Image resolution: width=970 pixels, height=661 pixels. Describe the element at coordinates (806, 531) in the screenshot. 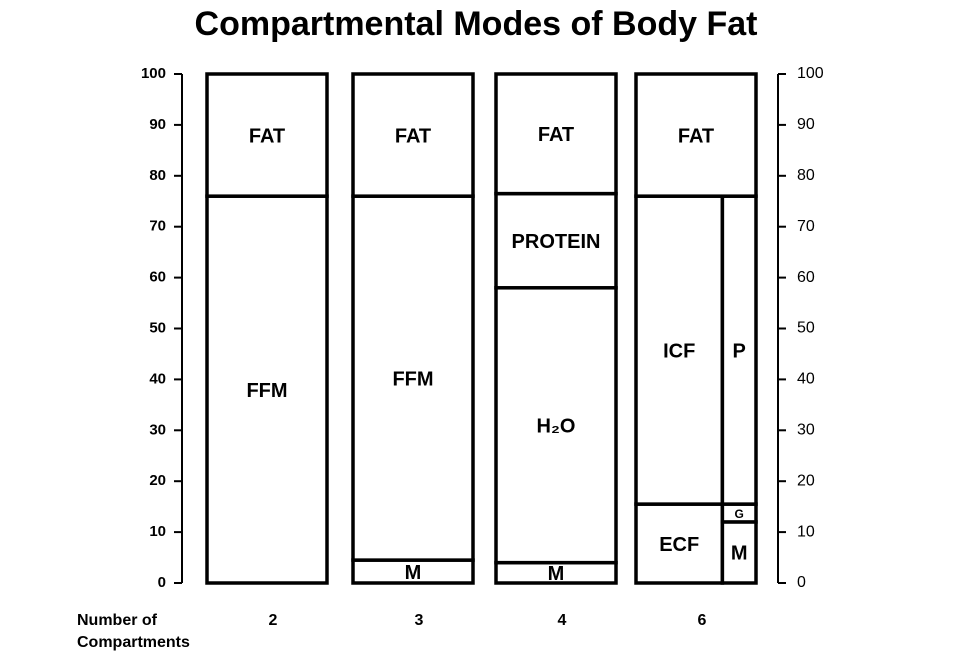

I see `y2-tick-label: 10` at that location.